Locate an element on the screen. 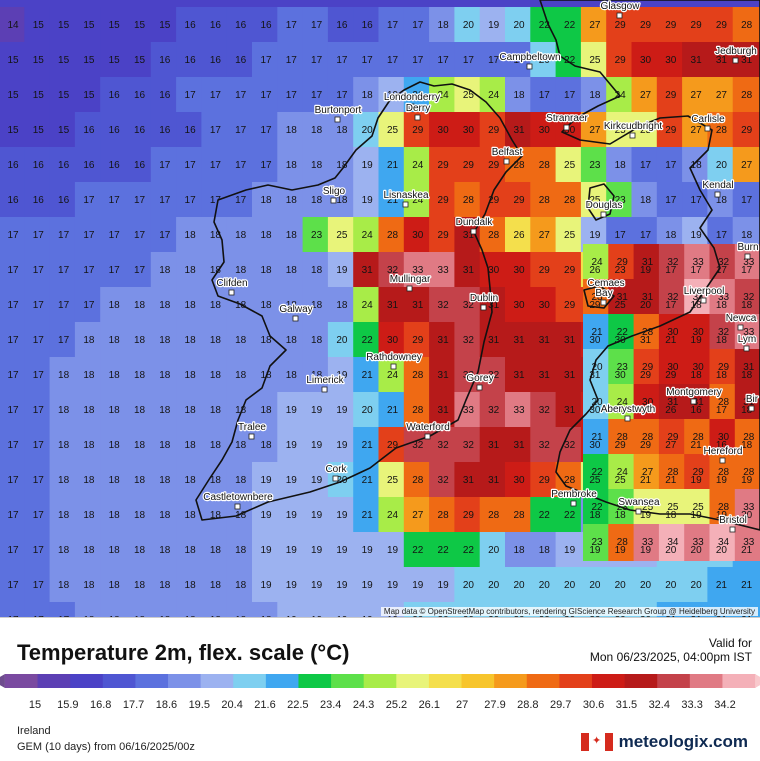  grid-value: 22 is located at coordinates (469, 550).